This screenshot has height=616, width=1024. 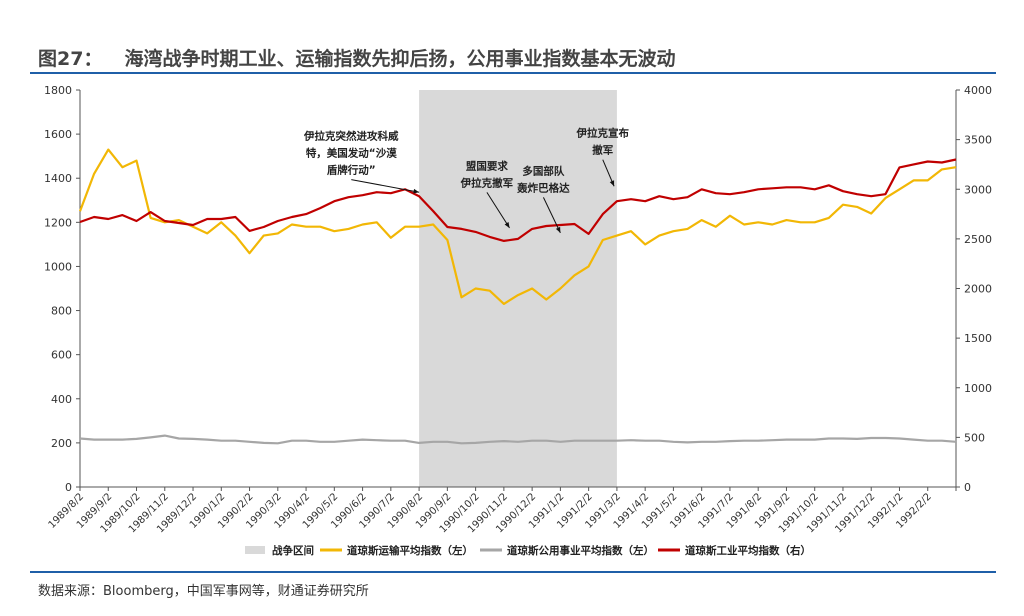 I want to click on legend-label: 道琼斯工业平均指数（右）, so click(x=748, y=550).